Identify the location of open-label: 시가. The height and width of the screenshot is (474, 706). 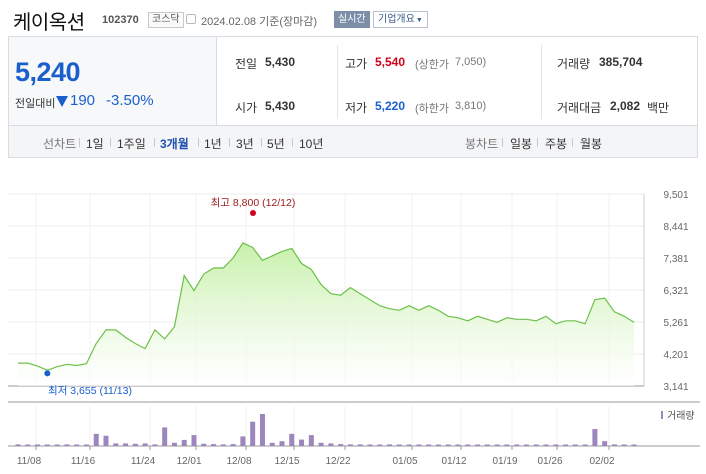
(246, 108).